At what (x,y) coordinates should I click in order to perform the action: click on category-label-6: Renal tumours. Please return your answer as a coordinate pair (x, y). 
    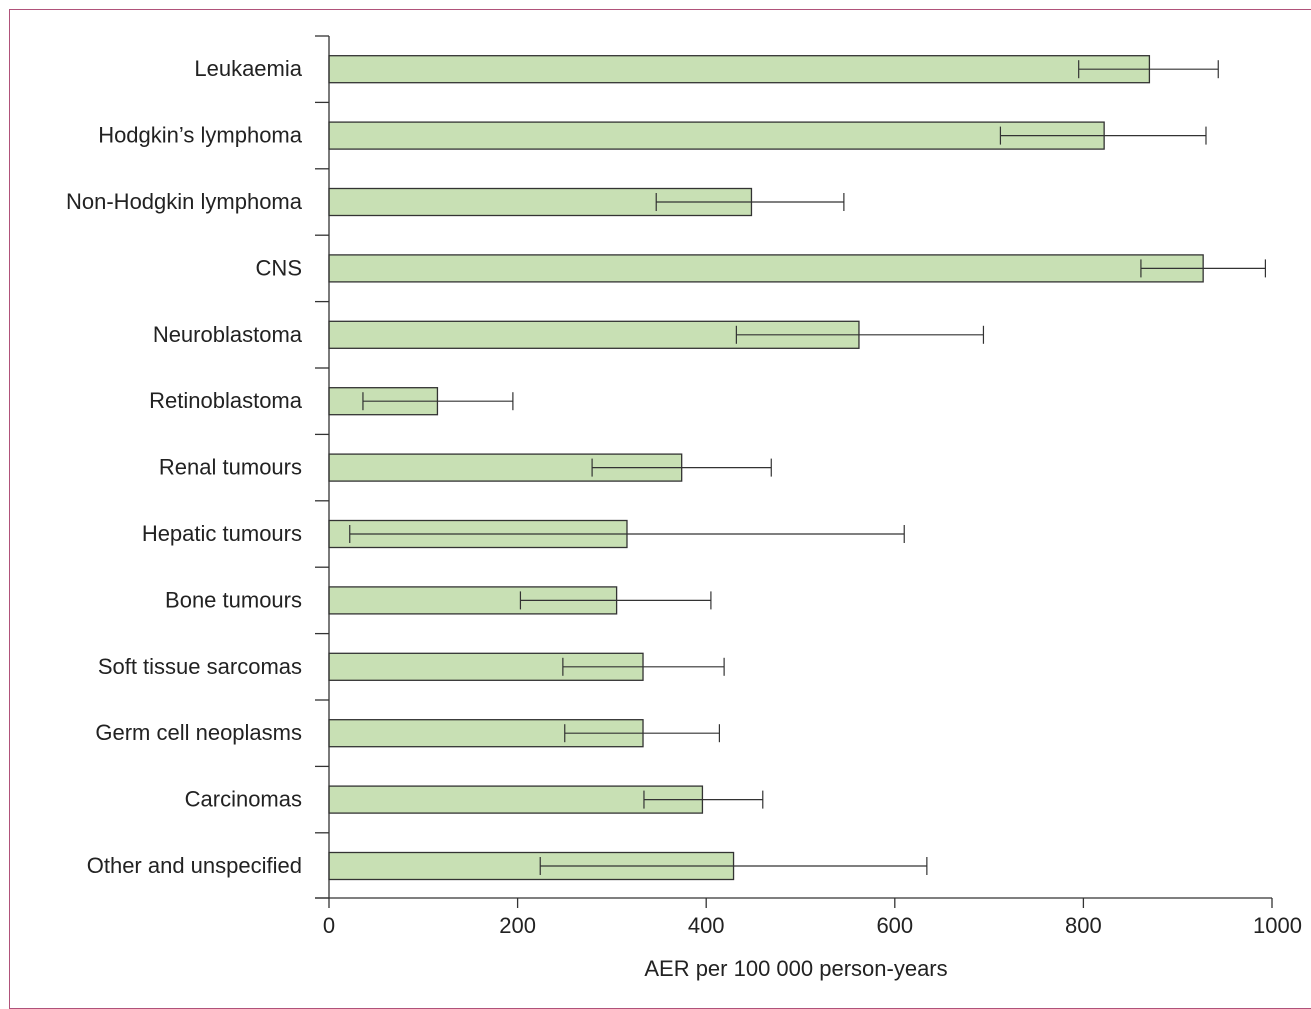
    Looking at the image, I should click on (230, 467).